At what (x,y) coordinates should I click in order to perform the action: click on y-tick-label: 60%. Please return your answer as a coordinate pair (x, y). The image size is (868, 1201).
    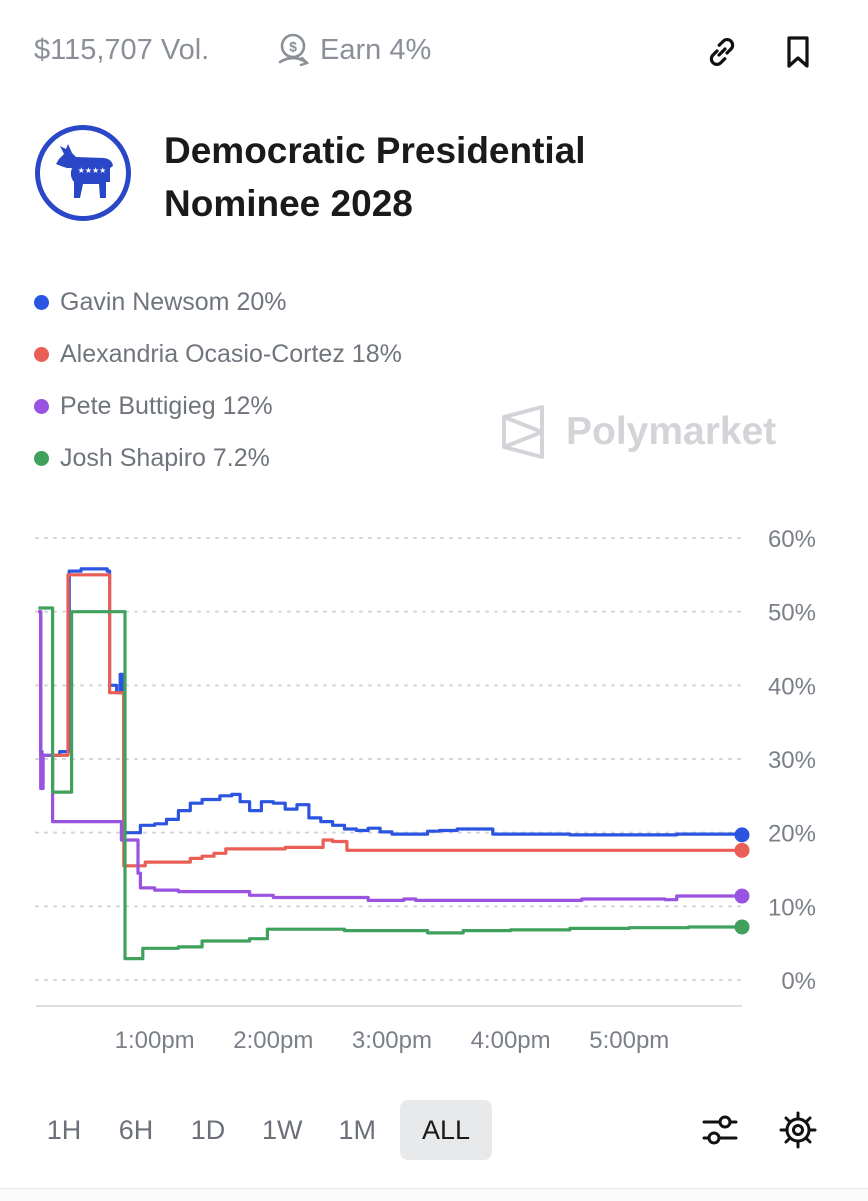
    Looking at the image, I should click on (792, 539).